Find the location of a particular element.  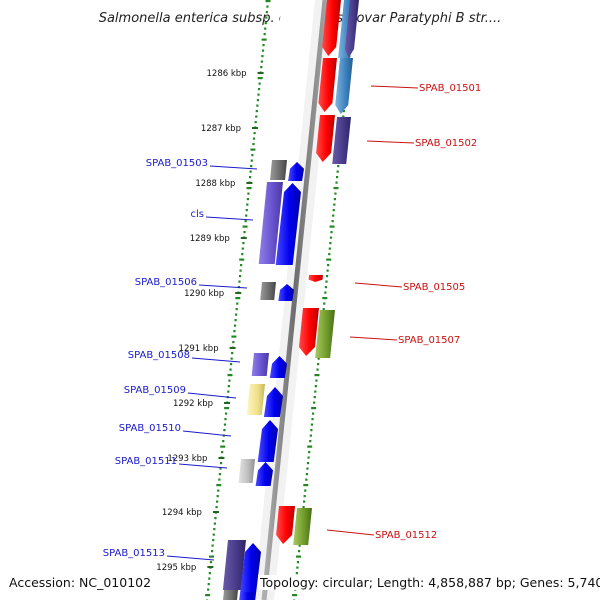

ruler-label: 1293 kbp is located at coordinates (187, 459).